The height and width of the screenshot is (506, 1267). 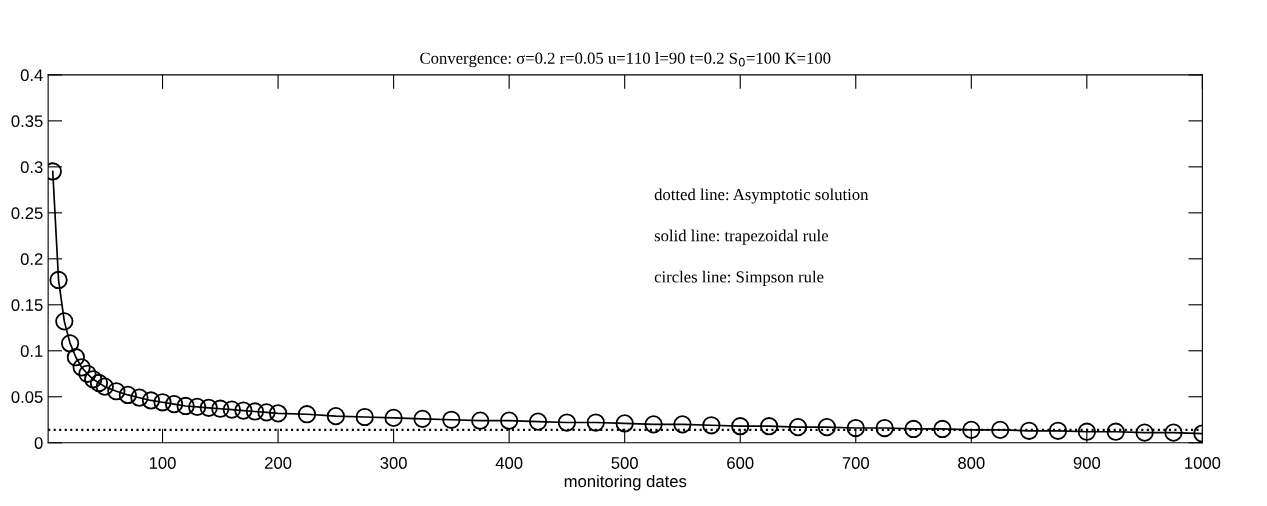 What do you see at coordinates (1203, 463) in the screenshot?
I see `x-tick-label: 1000` at bounding box center [1203, 463].